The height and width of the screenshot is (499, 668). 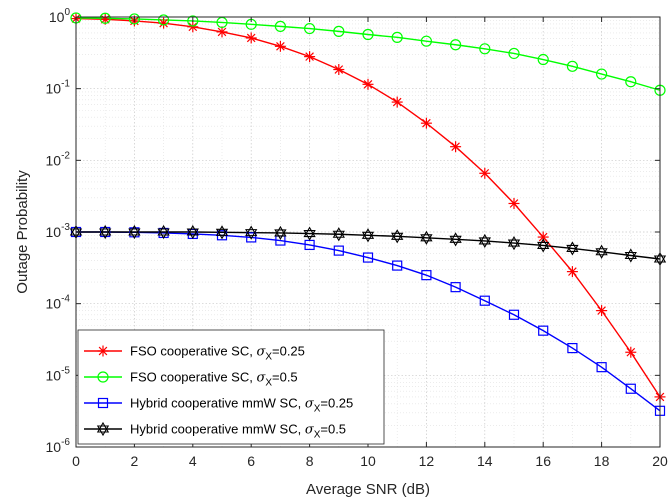 What do you see at coordinates (251, 461) in the screenshot?
I see `x-tick-label: 6` at bounding box center [251, 461].